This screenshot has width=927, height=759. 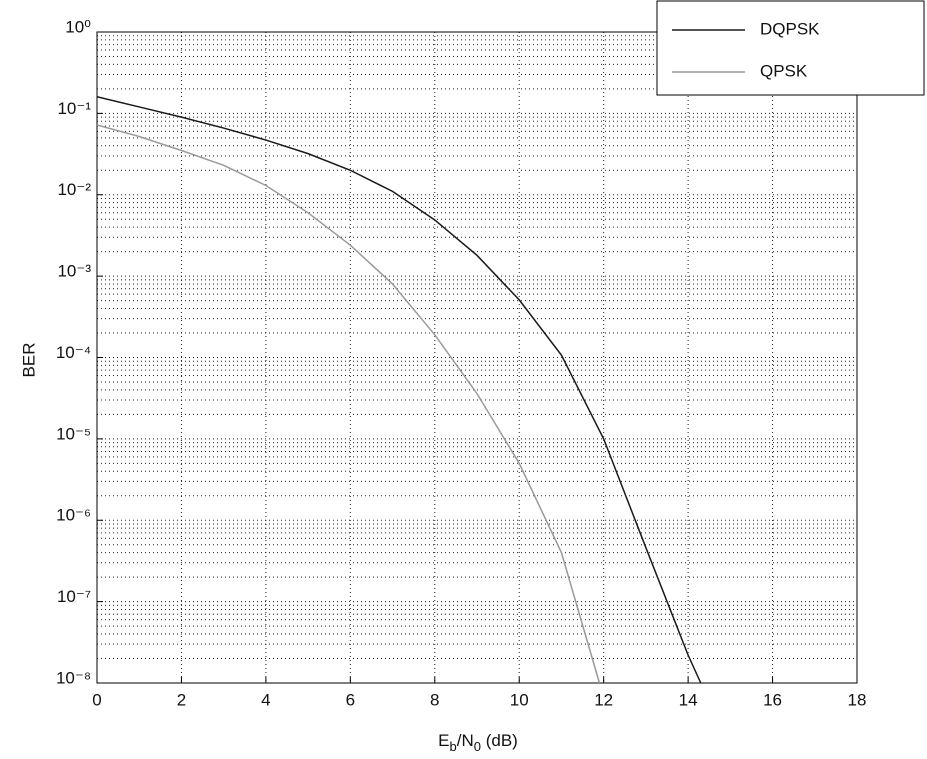 I want to click on y-tick-label: 10⁰, so click(x=78, y=26).